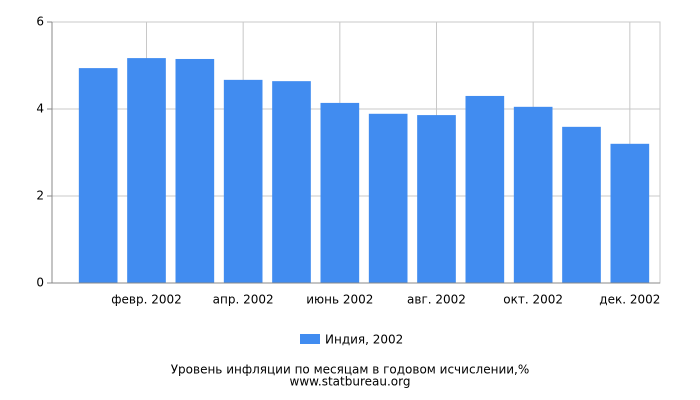 The height and width of the screenshot is (400, 700). I want to click on legend-label: Индия, 2002, so click(364, 340).